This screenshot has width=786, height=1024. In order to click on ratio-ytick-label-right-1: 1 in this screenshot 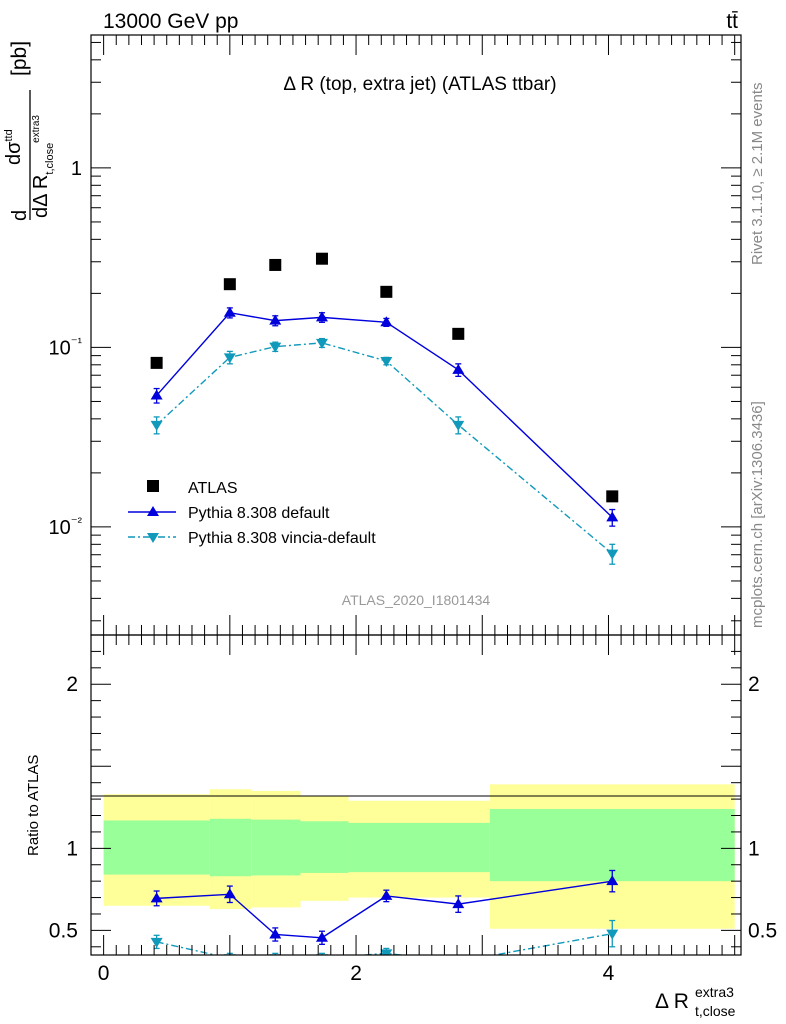, I will do `click(754, 848)`.